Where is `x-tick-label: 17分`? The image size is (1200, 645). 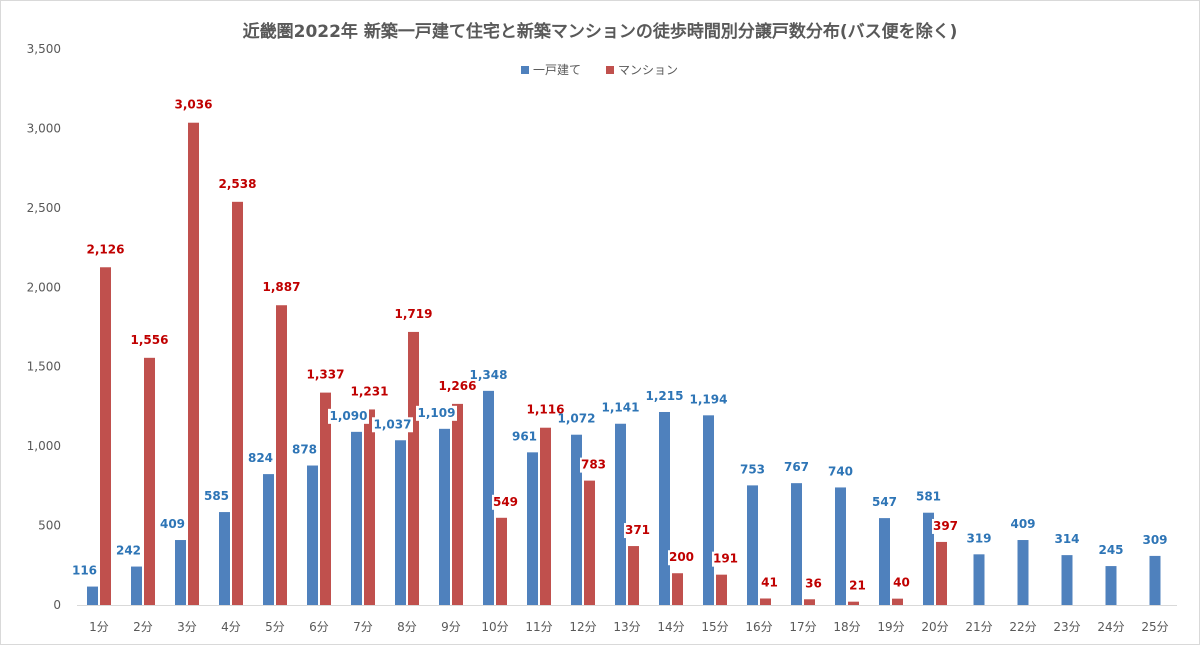
x-tick-label: 17分 is located at coordinates (802, 627).